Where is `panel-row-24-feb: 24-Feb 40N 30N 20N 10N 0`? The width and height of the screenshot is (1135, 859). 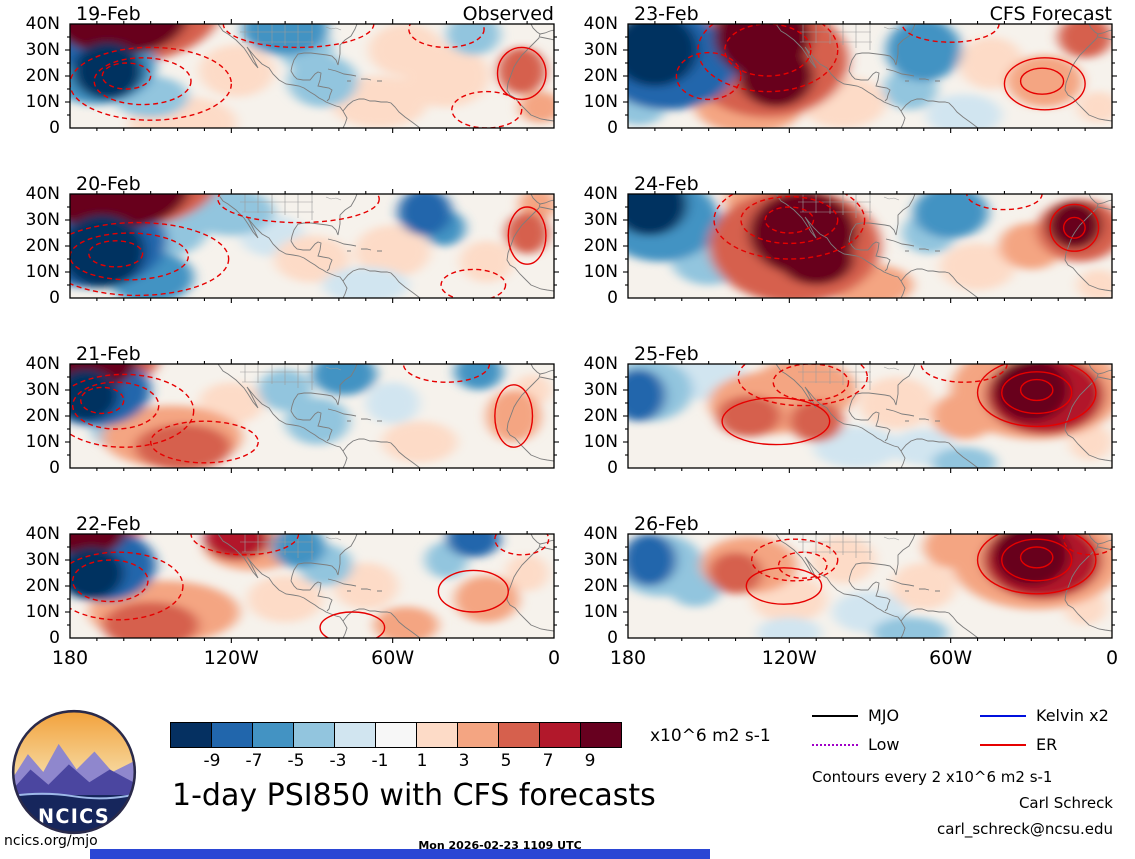 panel-row-24-feb: 24-Feb 40N 30N 20N 10N 0 is located at coordinates (838, 256).